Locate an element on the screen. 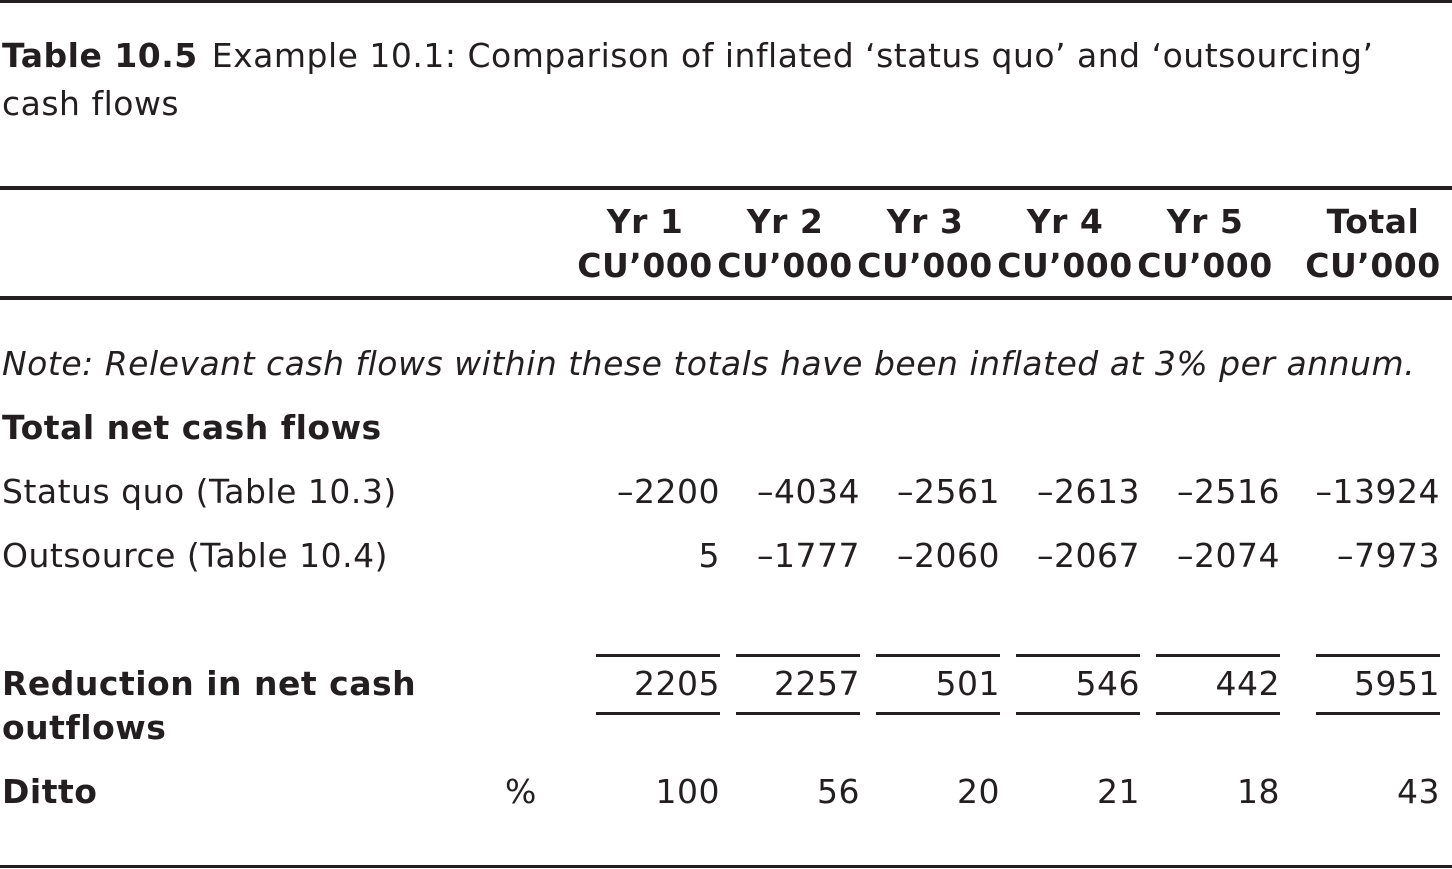 The width and height of the screenshot is (1452, 869). column-header-year: Yr 3 is located at coordinates (925, 221).